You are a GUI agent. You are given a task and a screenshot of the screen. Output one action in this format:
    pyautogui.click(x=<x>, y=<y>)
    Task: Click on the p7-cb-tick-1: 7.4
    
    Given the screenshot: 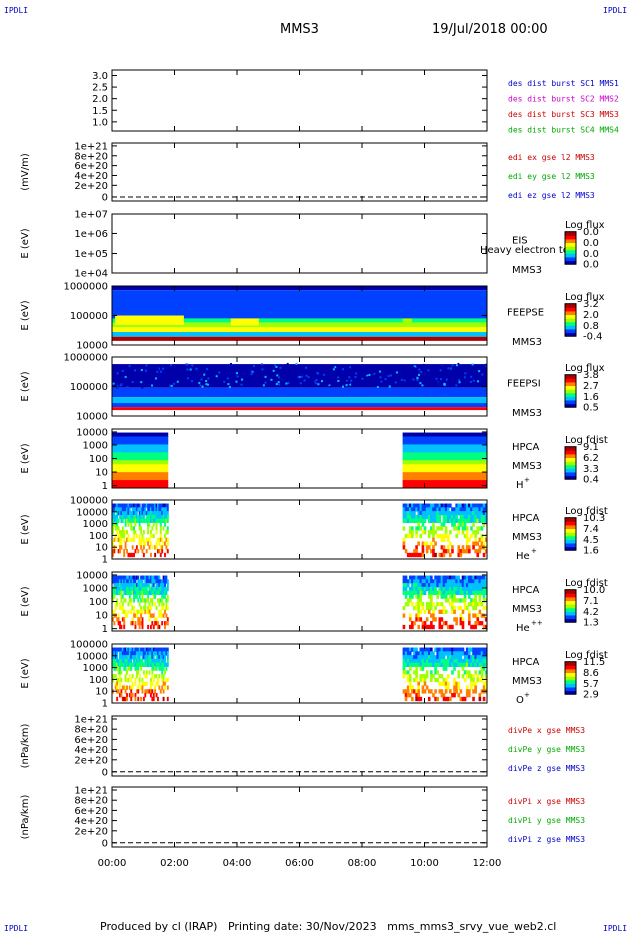 What is the action you would take?
    pyautogui.click(x=591, y=529)
    